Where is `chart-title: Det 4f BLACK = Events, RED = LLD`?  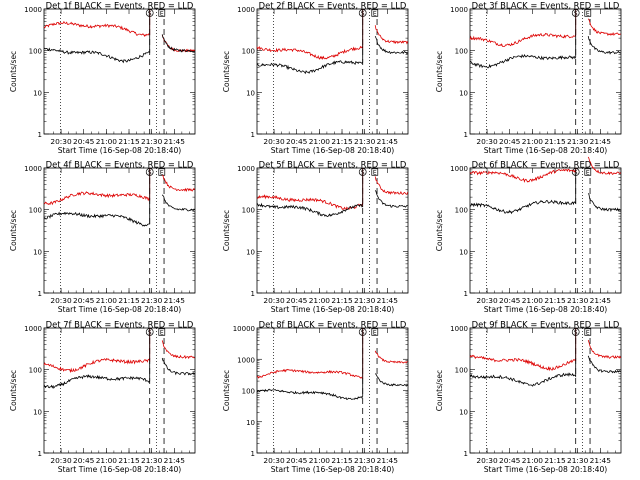
chart-title: Det 4f BLACK = Events, RED = LLD is located at coordinates (120, 165).